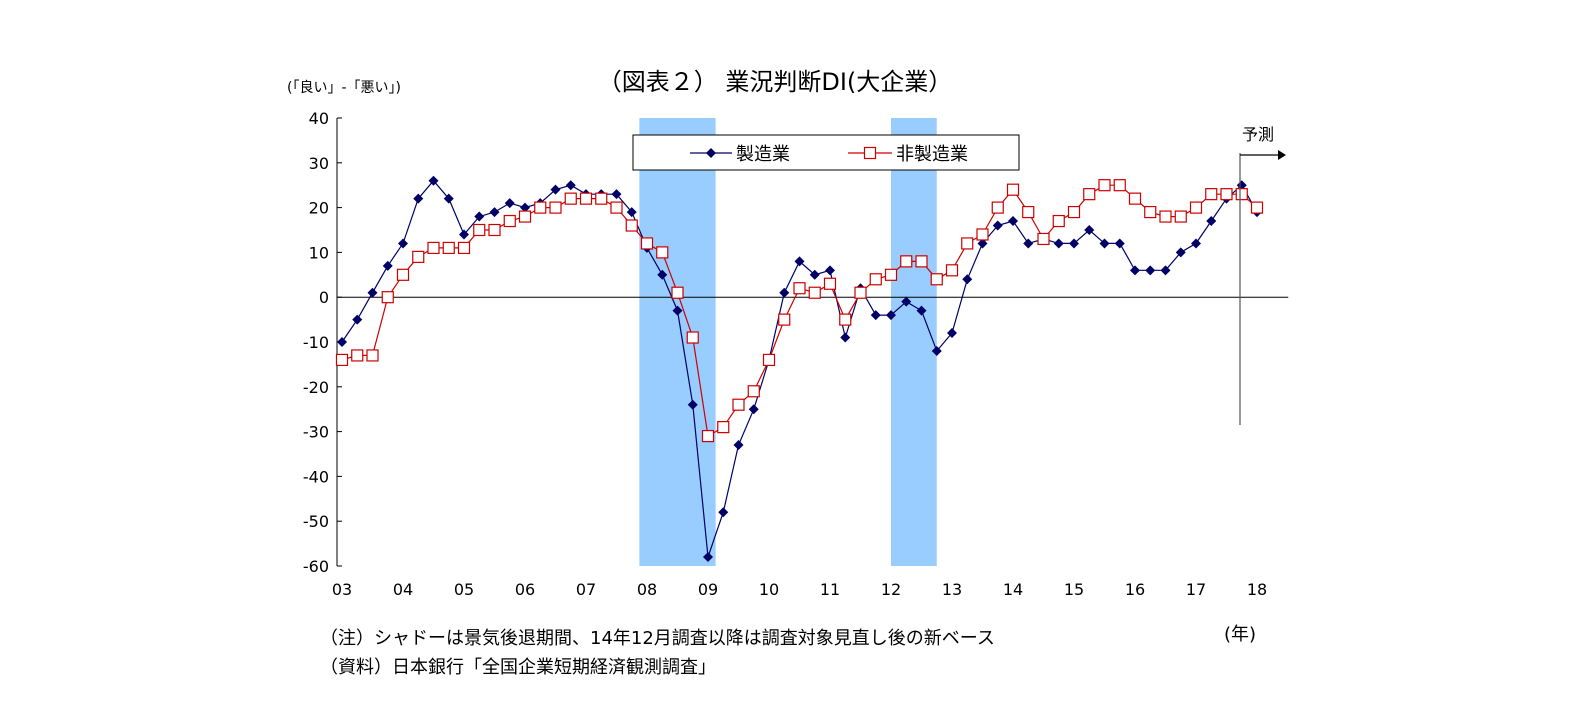  Describe the element at coordinates (316, 566) in the screenshot. I see `y-tick-label: -60` at that location.